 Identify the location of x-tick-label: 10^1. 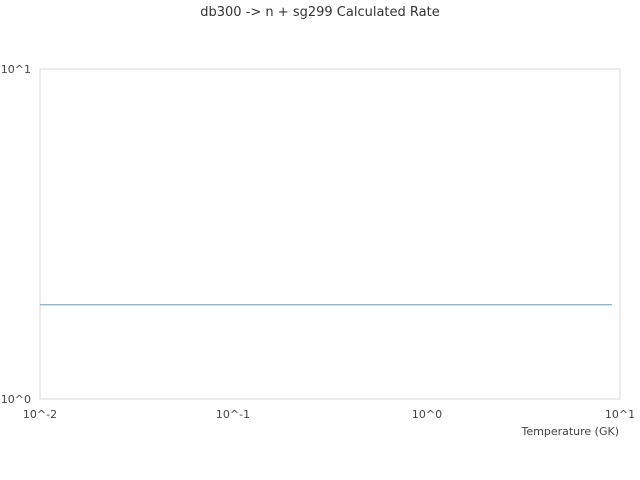
(620, 414).